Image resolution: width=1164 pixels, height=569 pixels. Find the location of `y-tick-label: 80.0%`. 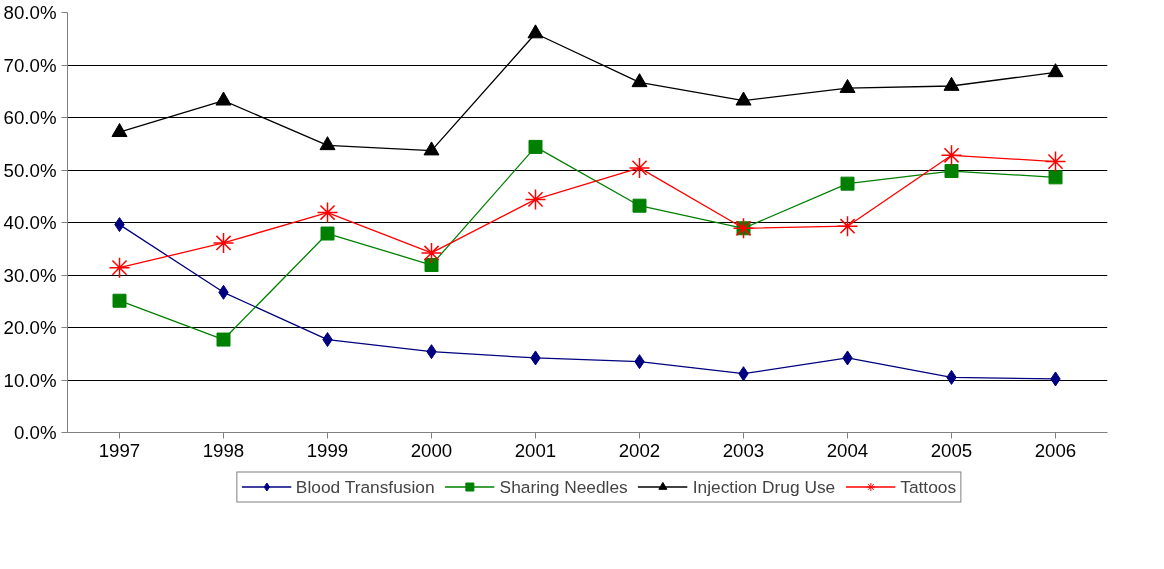

y-tick-label: 80.0% is located at coordinates (30, 12).